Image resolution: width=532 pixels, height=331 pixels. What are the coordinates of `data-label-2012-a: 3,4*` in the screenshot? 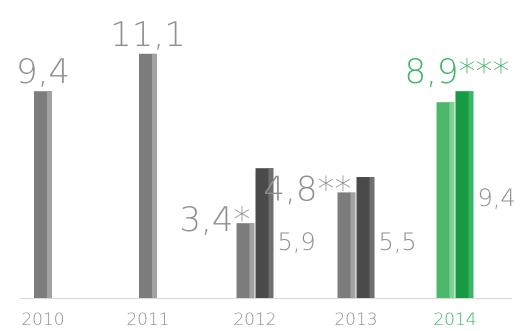 It's located at (214, 220).